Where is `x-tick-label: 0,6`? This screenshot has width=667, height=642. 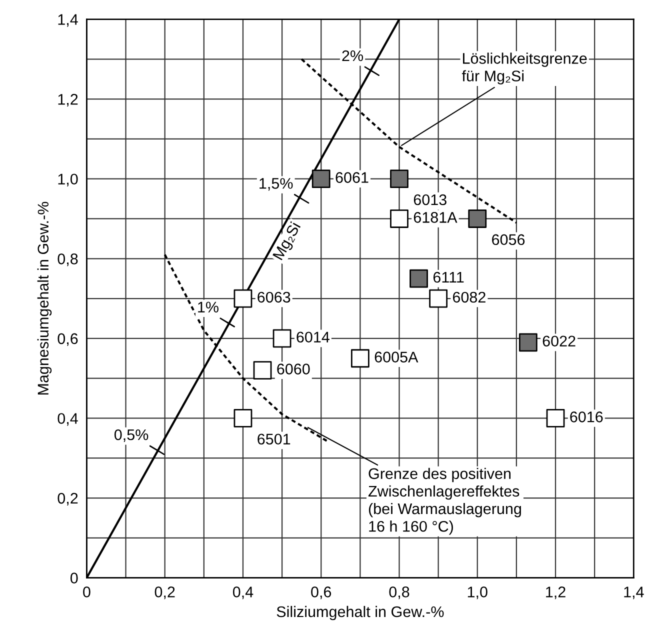
x-tick-label: 0,6 is located at coordinates (321, 593).